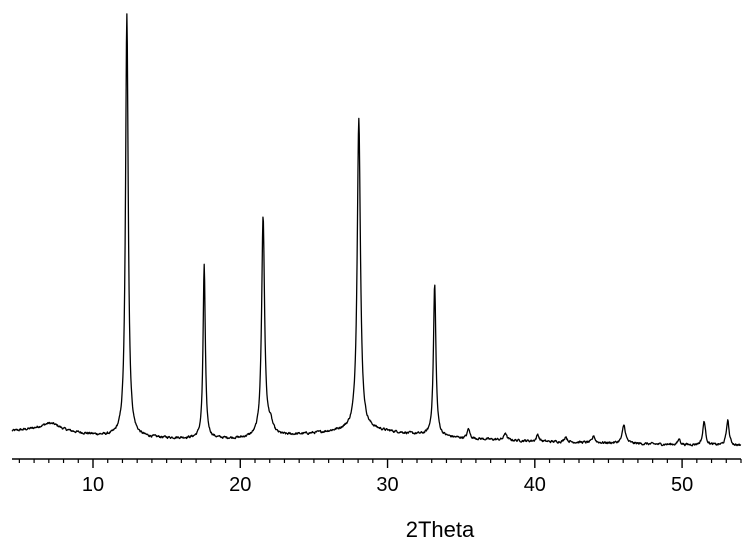  What do you see at coordinates (93, 485) in the screenshot?
I see `x-tick-label: 10` at bounding box center [93, 485].